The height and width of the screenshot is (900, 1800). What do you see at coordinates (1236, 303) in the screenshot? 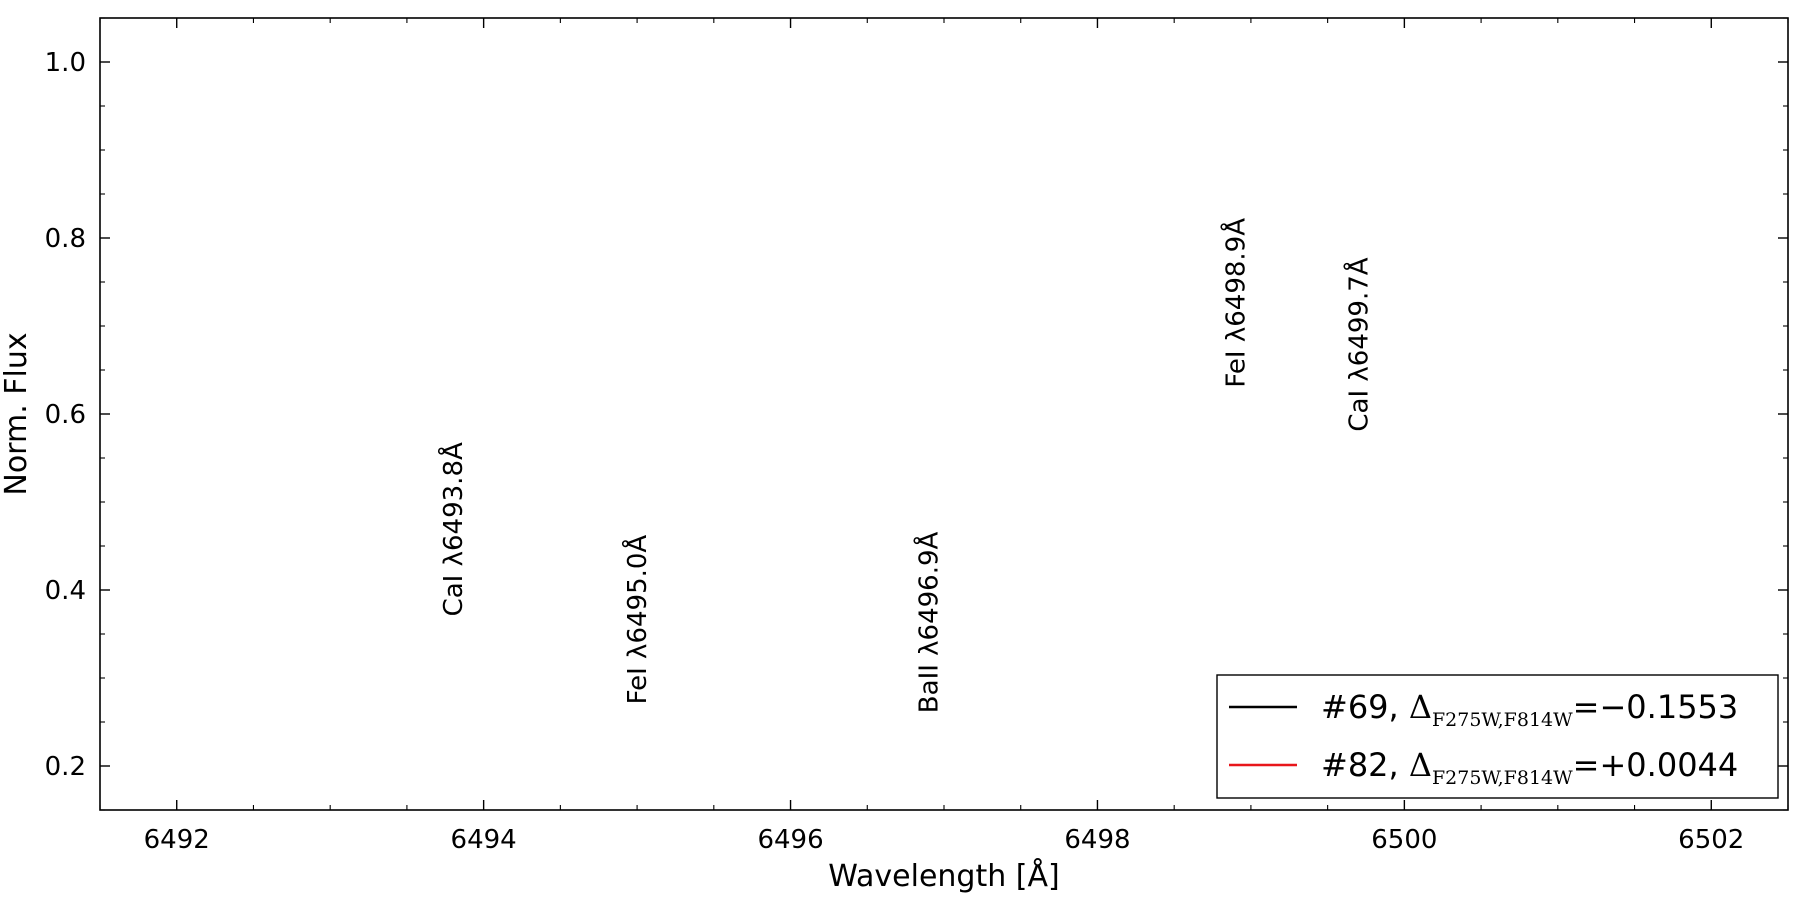
I see `line-annotation: FeI λ6498.9Å` at bounding box center [1236, 303].